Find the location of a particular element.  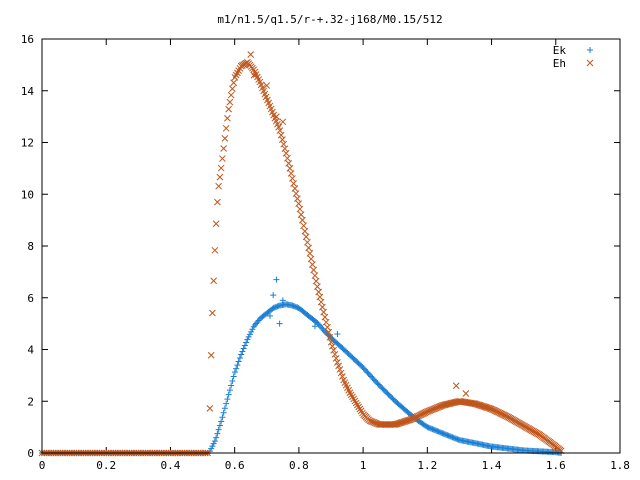

y-tick-label: 6 is located at coordinates (30, 298).